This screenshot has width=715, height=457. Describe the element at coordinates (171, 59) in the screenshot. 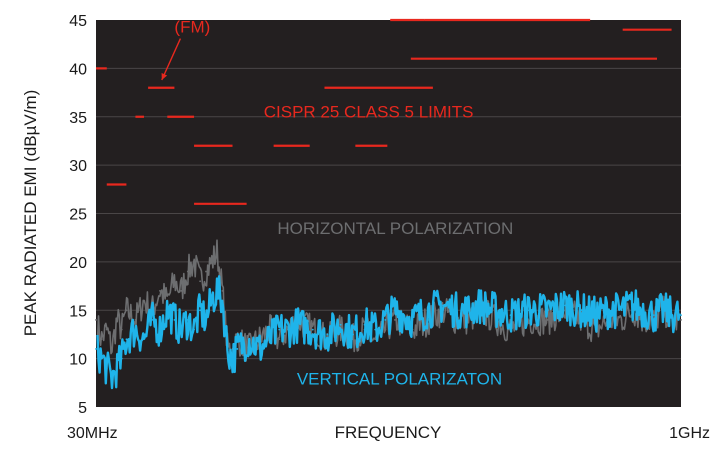

I see `fm-arrow` at that location.